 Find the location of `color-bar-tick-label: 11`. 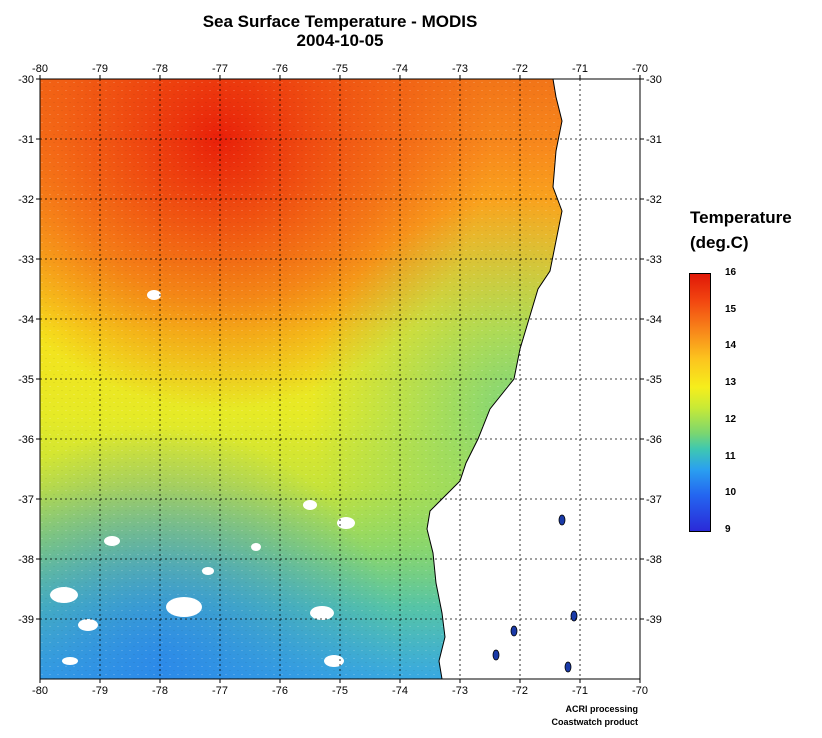

color-bar-tick-label: 11 is located at coordinates (730, 456).